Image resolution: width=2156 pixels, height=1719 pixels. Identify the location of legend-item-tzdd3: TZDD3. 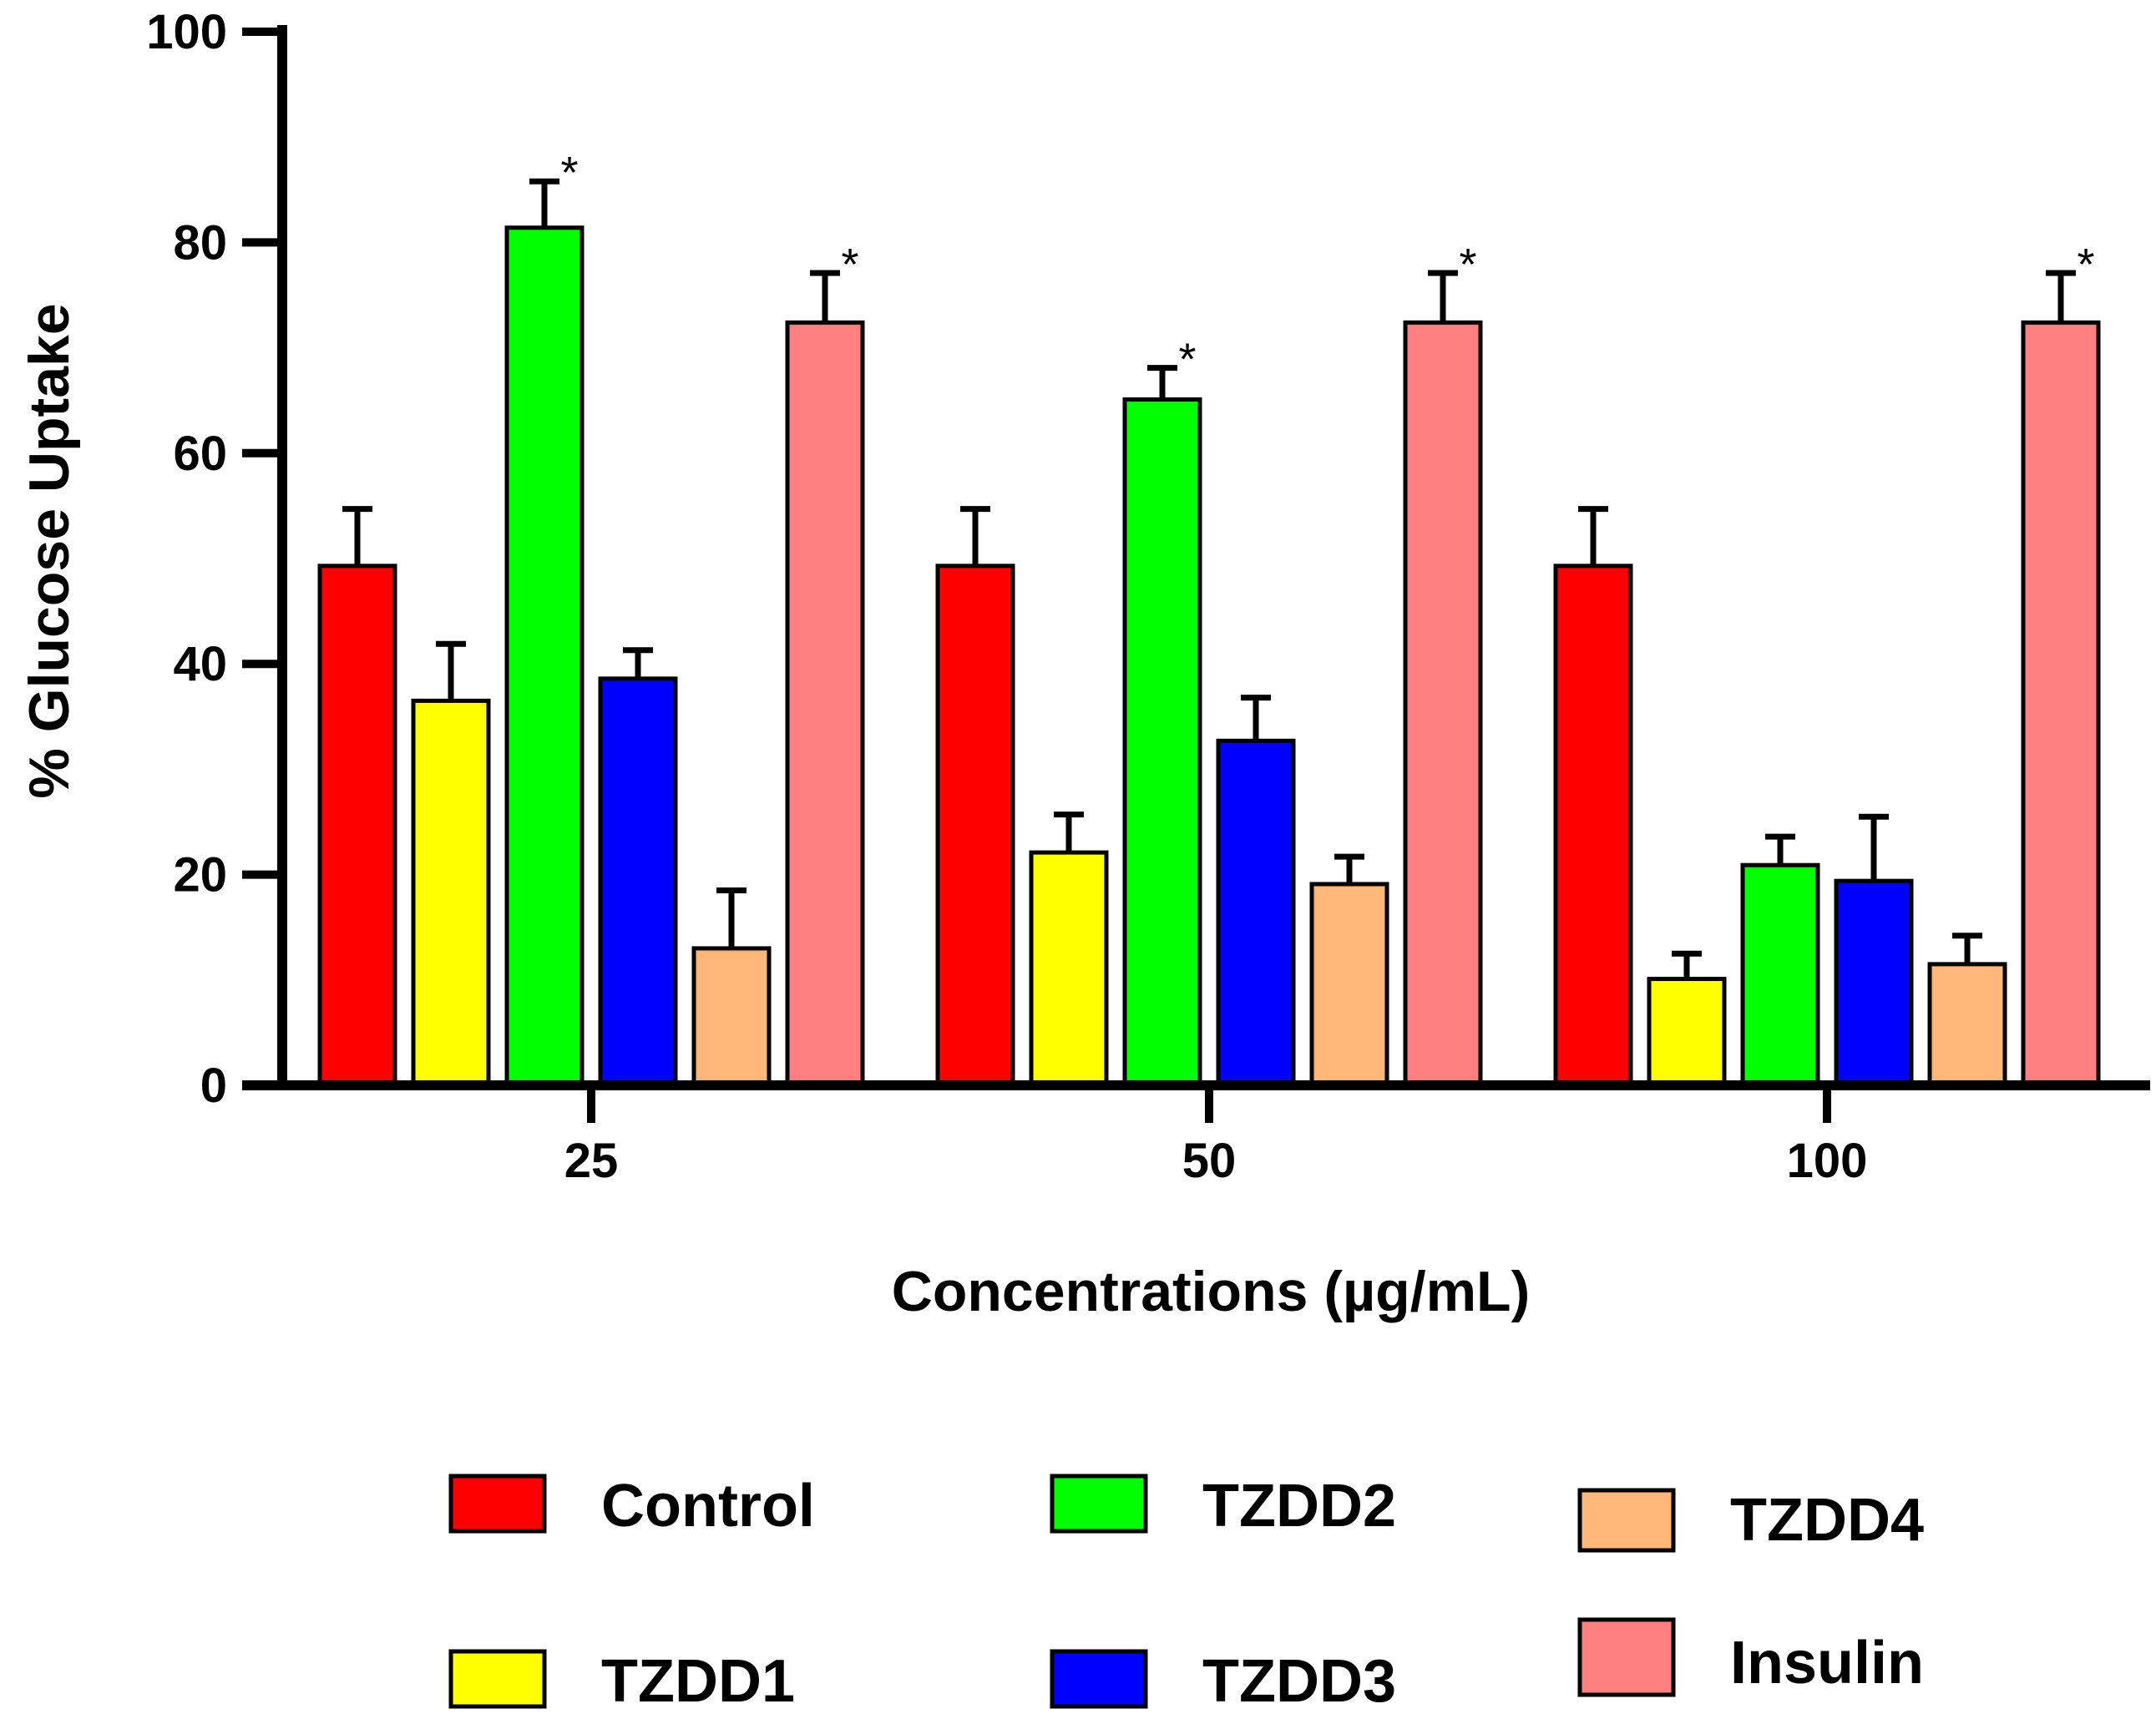
(1223, 1682).